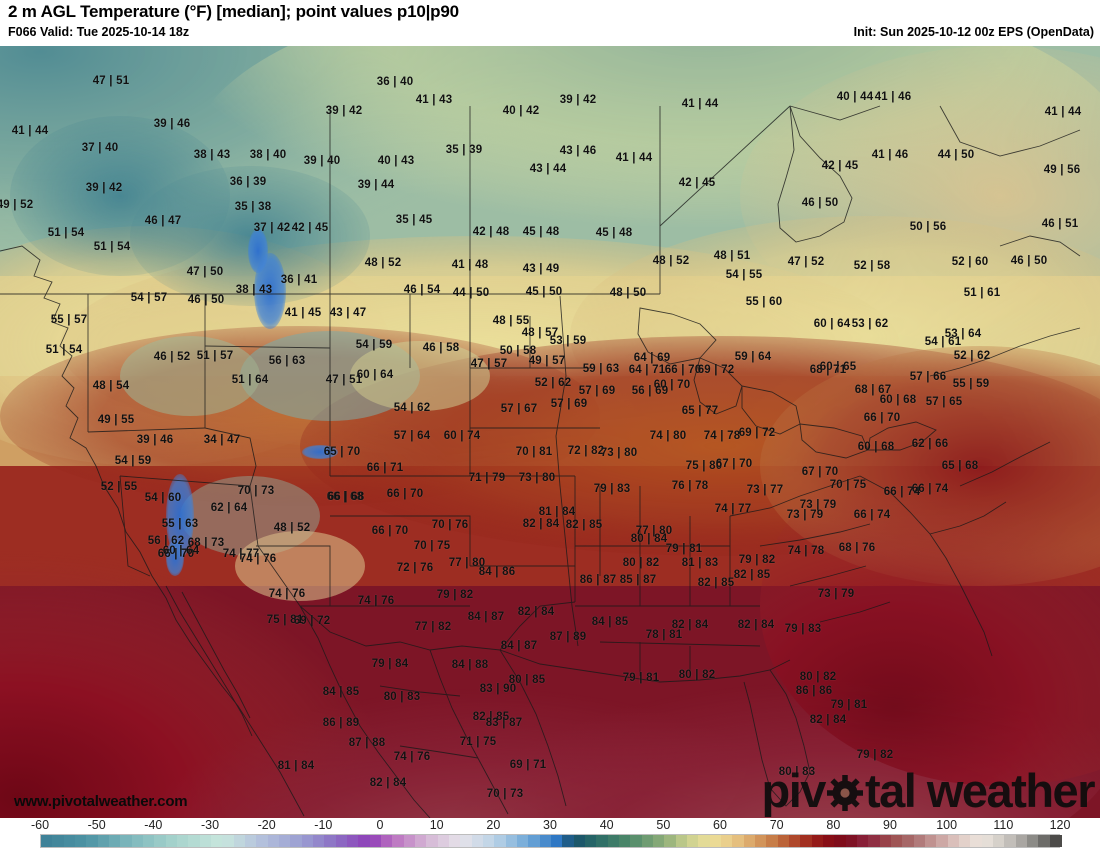 The height and width of the screenshot is (850, 1100). What do you see at coordinates (250, 380) in the screenshot?
I see `point-value: 51 | 64` at bounding box center [250, 380].